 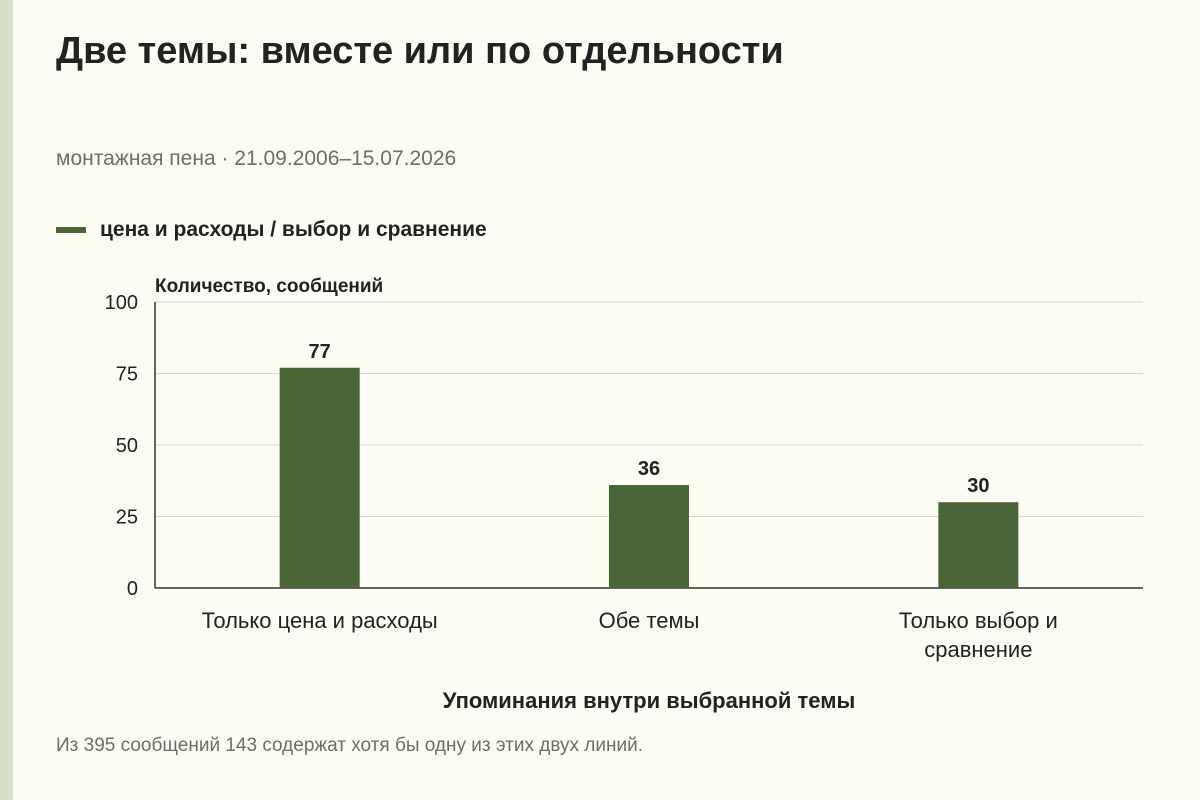 I want to click on y-tick-label: 100, so click(x=121, y=303).